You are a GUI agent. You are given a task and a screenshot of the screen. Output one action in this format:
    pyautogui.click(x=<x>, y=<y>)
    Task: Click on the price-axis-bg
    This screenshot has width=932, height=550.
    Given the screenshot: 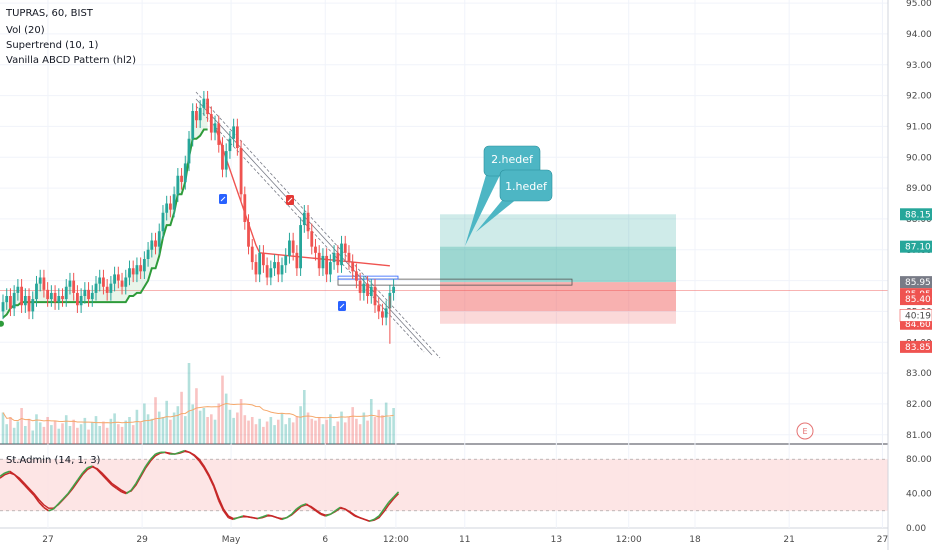 What is the action you would take?
    pyautogui.click(x=910, y=275)
    